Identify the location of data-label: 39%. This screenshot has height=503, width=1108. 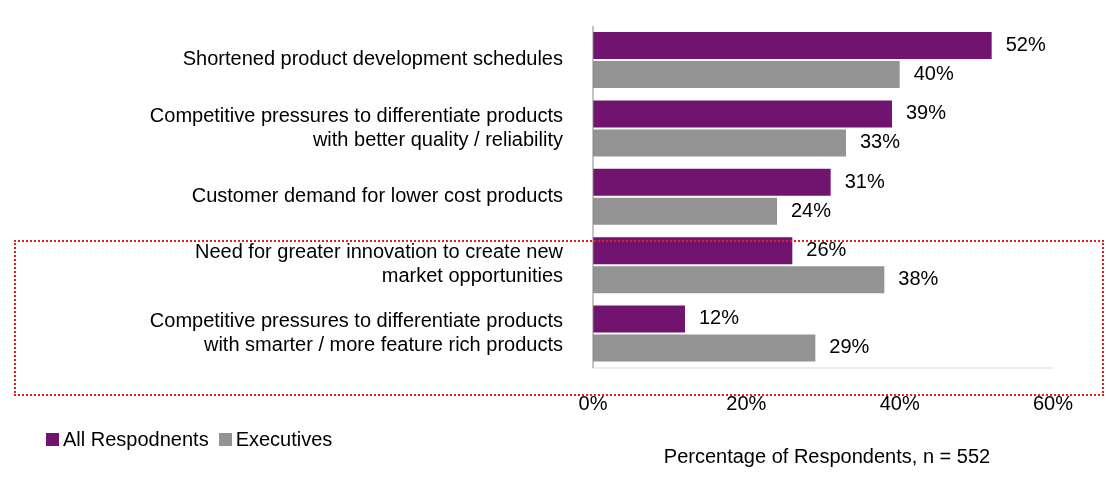
(926, 112).